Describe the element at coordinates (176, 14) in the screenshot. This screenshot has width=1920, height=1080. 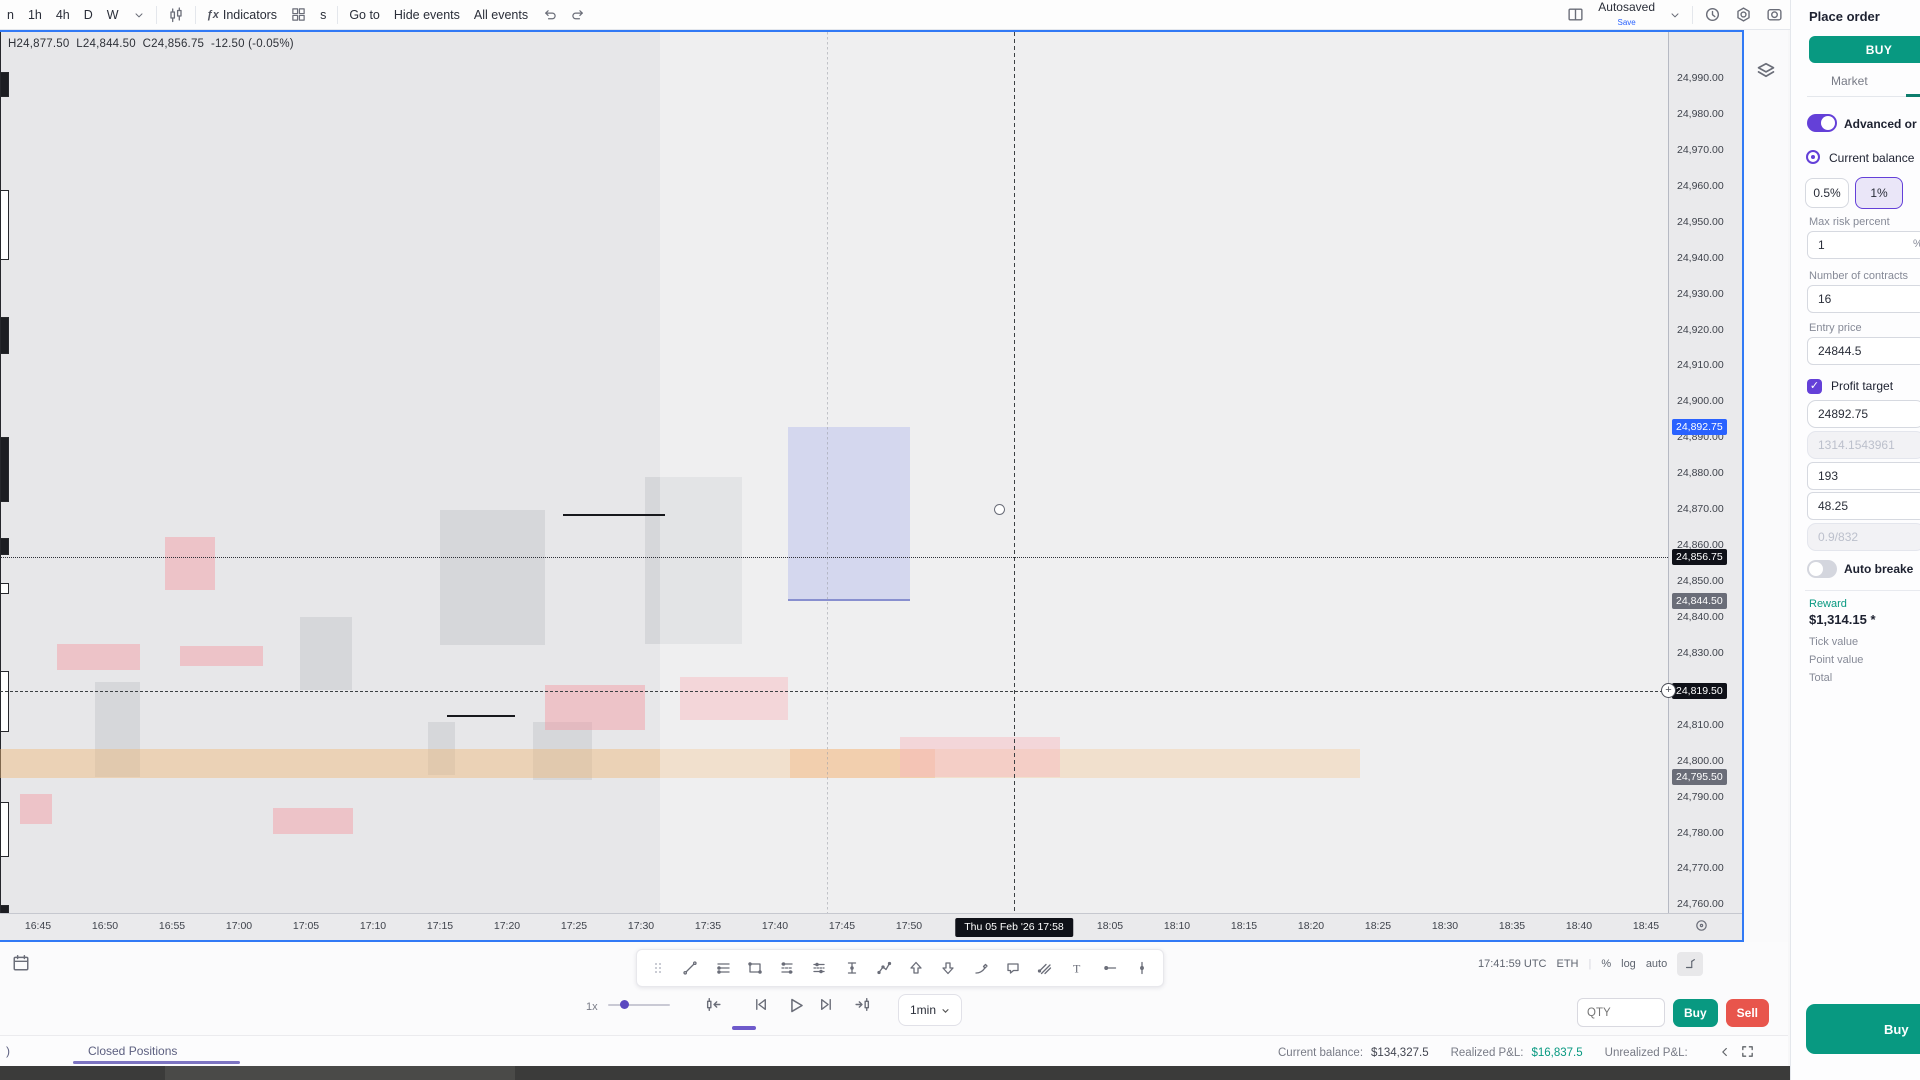
I see `candle-style-icon` at that location.